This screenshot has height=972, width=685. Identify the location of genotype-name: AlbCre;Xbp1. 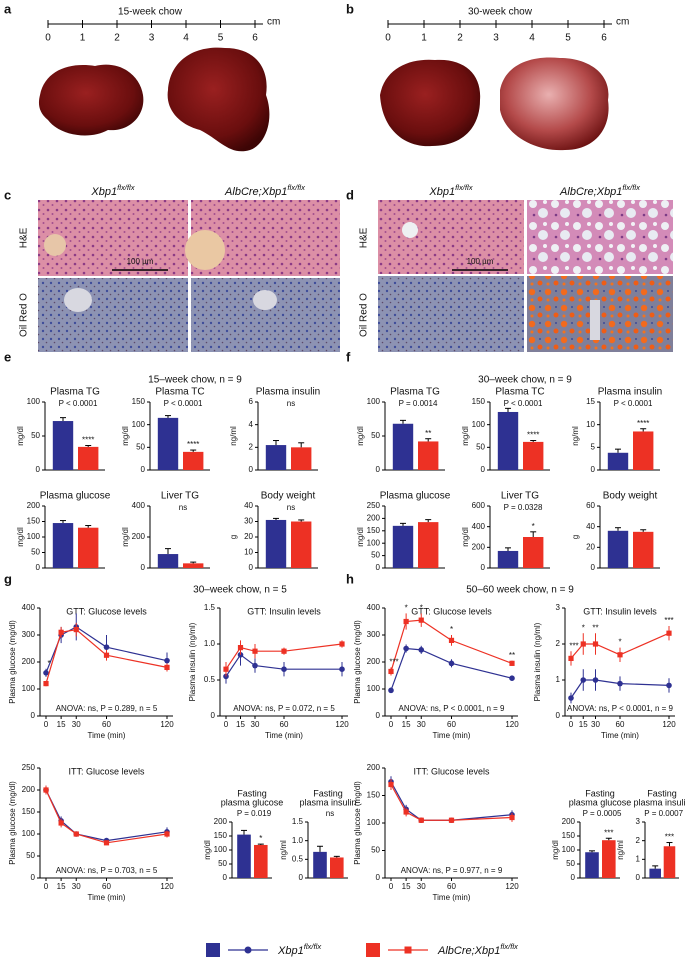
(255, 192).